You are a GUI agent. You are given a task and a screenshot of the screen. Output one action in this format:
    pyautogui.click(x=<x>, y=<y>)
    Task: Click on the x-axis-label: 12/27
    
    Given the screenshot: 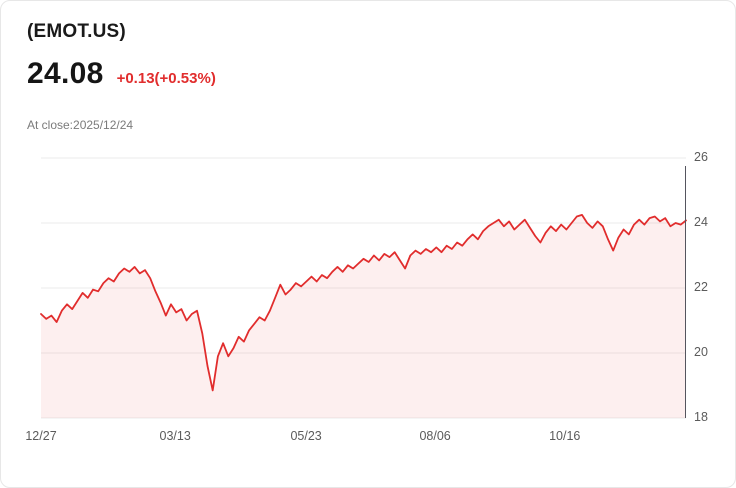 What is the action you would take?
    pyautogui.click(x=41, y=436)
    